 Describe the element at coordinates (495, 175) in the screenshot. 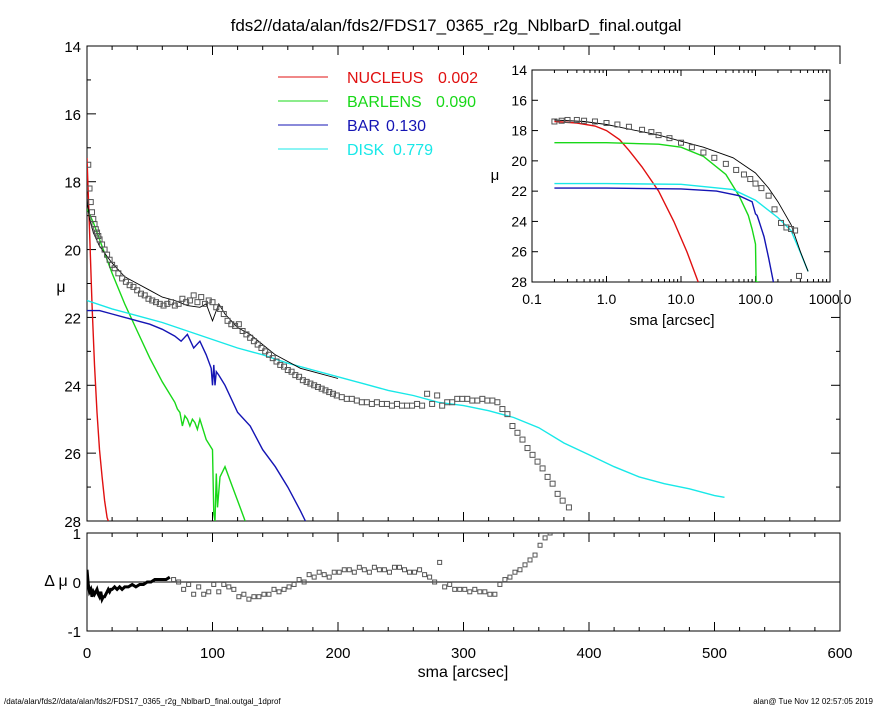

I see `inset-y-axis-label: μ` at that location.